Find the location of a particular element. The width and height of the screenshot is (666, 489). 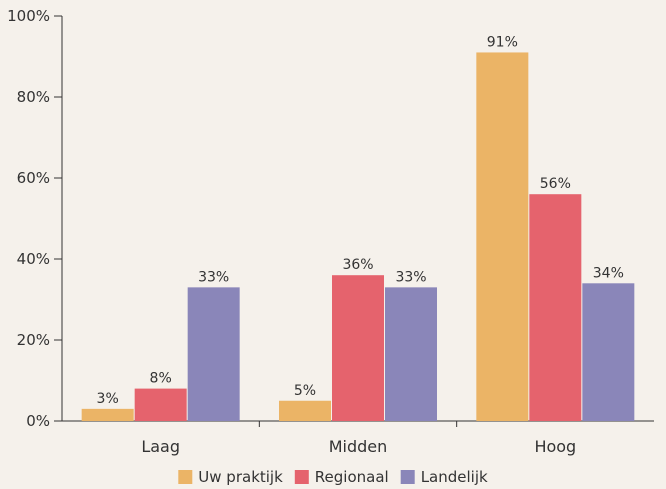

y-tick-label: 100% is located at coordinates (28, 16).